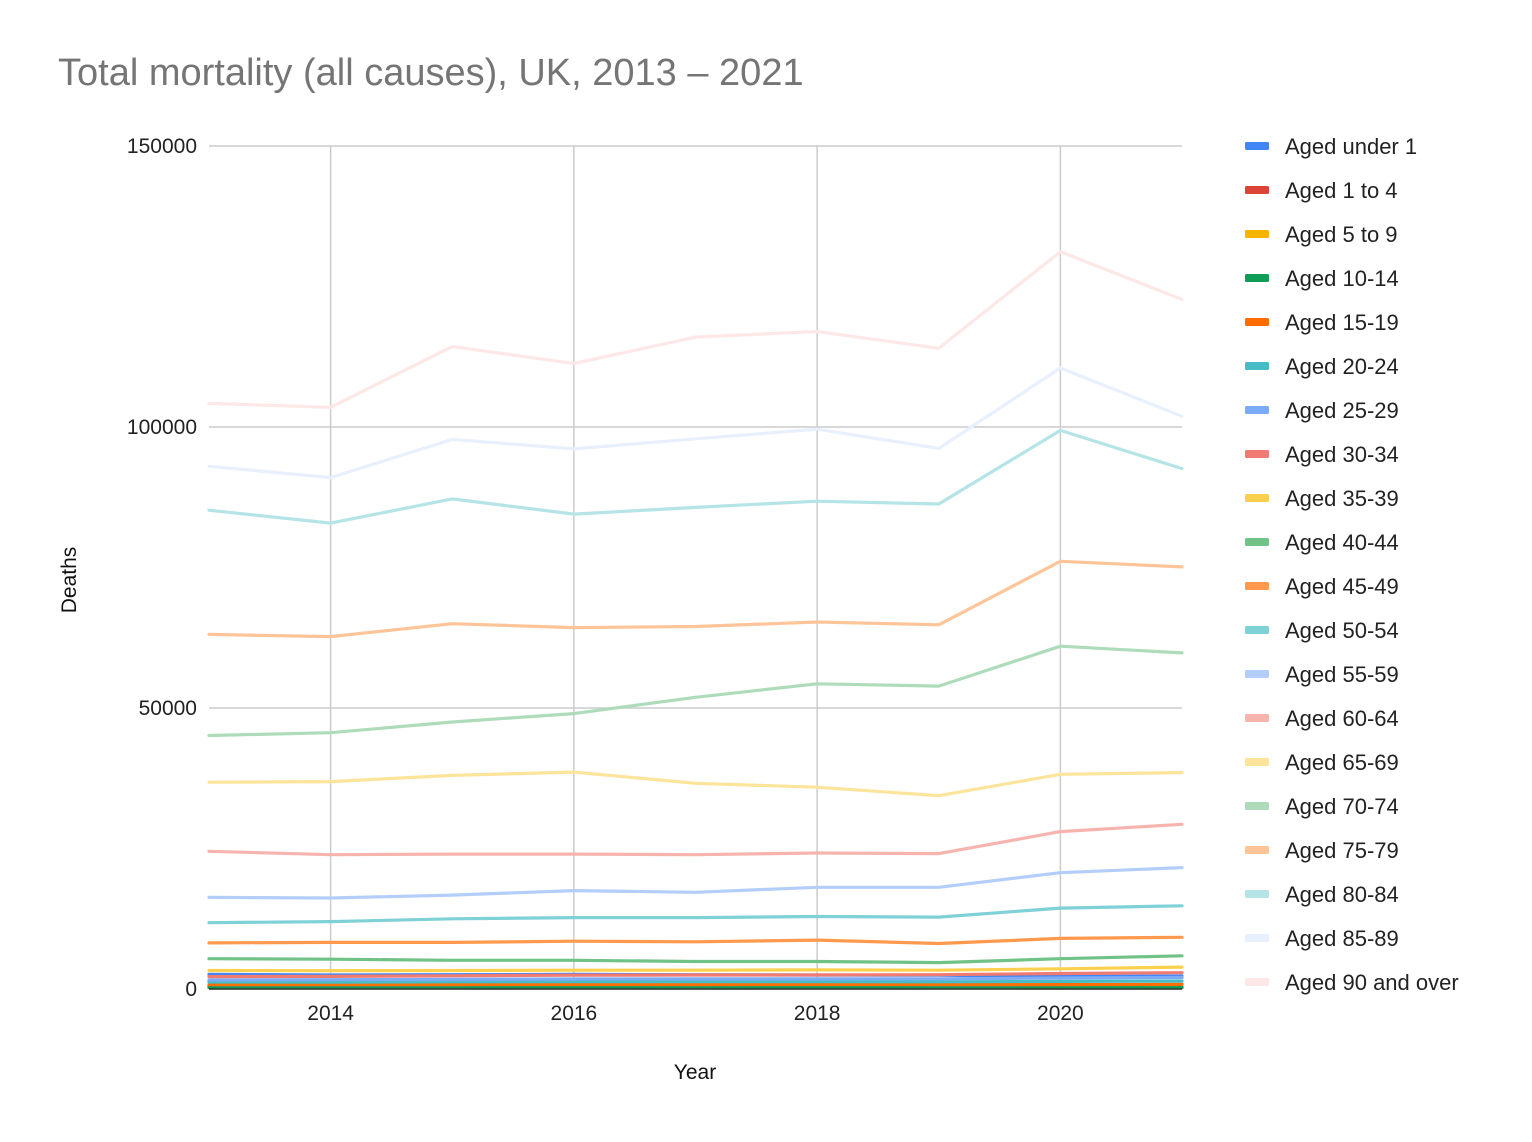 Image resolution: width=1532 pixels, height=1142 pixels. Describe the element at coordinates (1322, 498) in the screenshot. I see `legend-item: Aged 35-39` at that location.